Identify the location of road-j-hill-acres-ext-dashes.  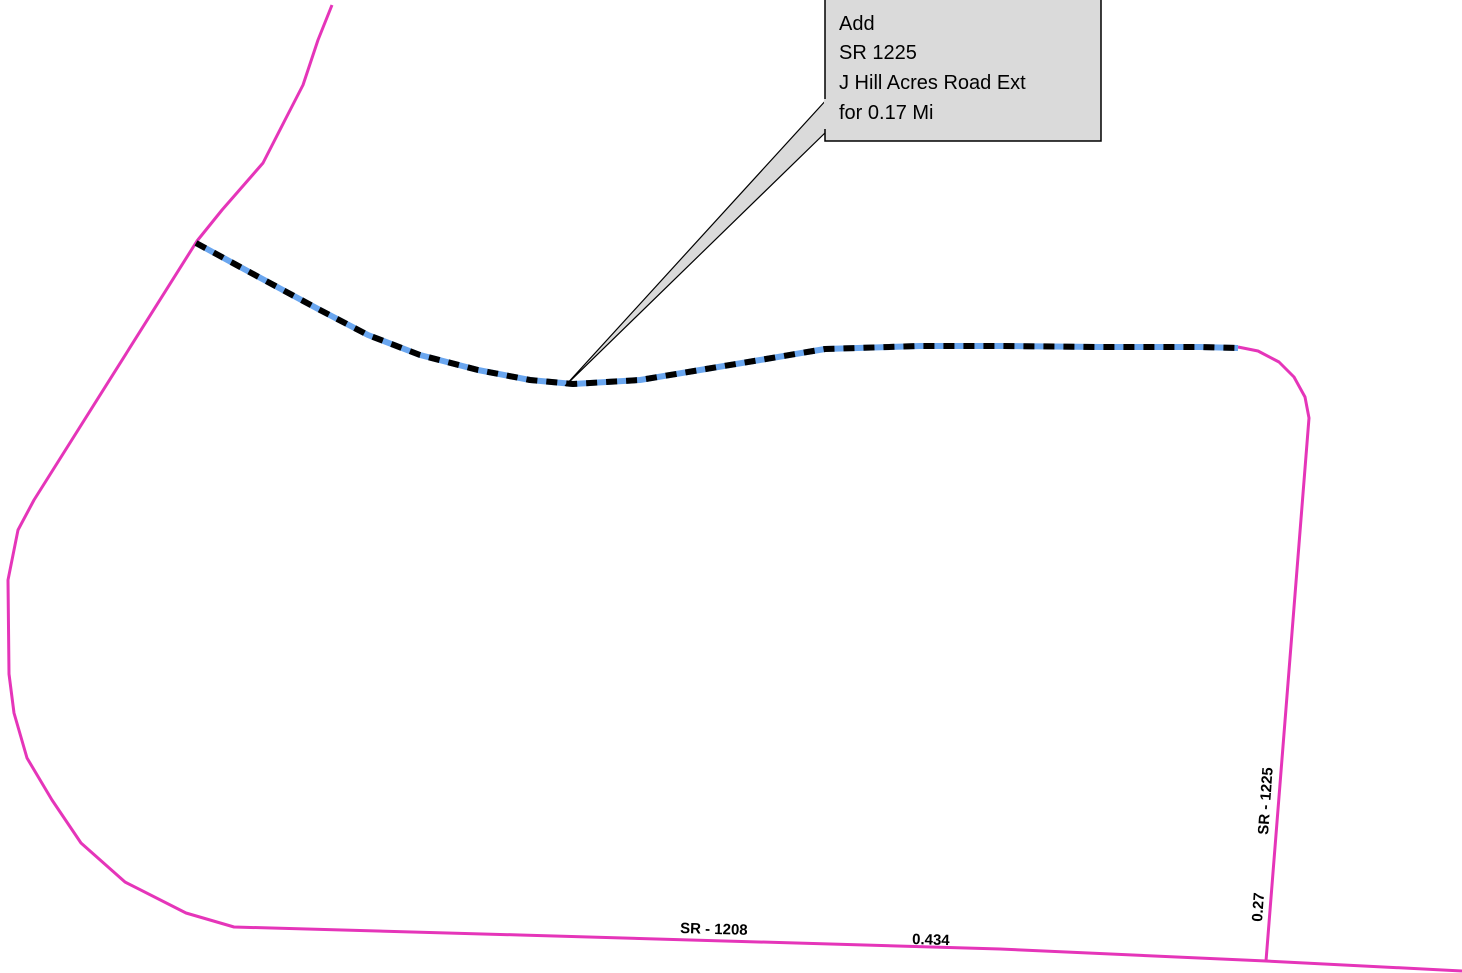
(716, 313).